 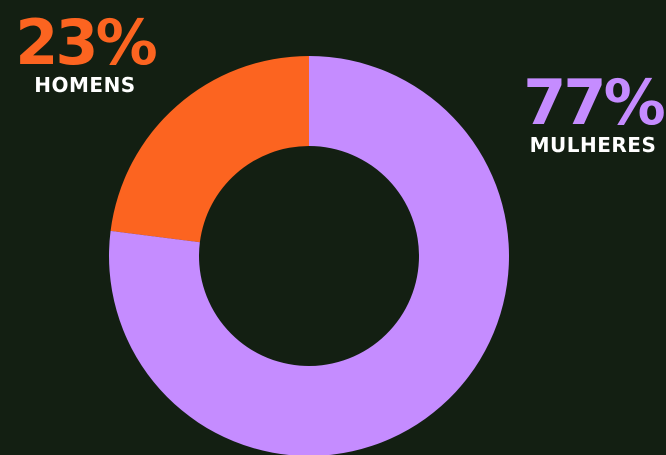 I want to click on women-label-group: 77% MULHERES, so click(x=593, y=111).